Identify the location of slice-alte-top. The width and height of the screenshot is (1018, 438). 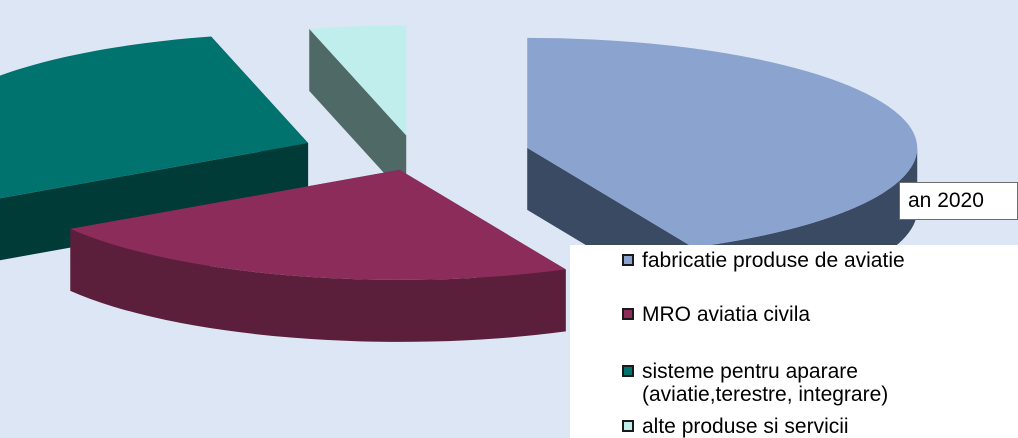
(358, 80).